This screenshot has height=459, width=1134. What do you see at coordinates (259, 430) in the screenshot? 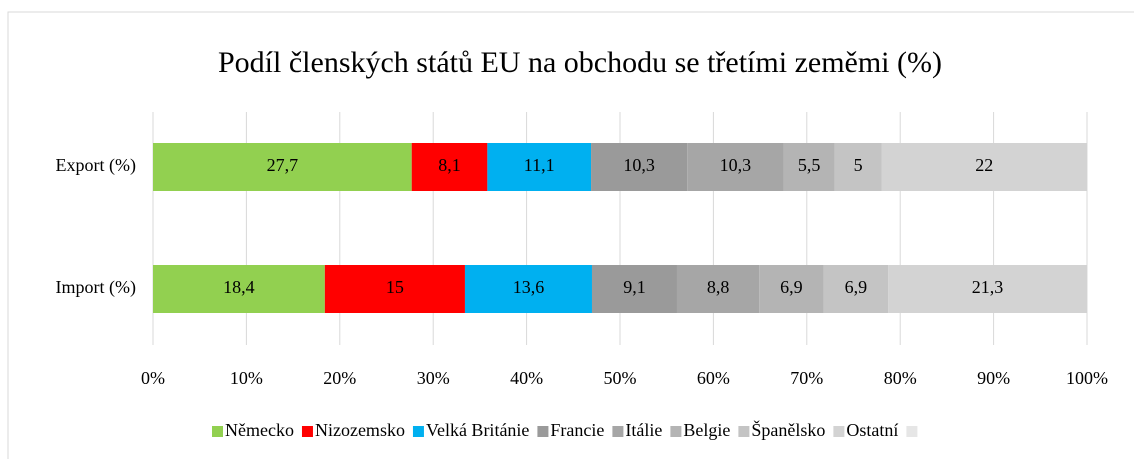
I see `legend-label: Německo` at bounding box center [259, 430].